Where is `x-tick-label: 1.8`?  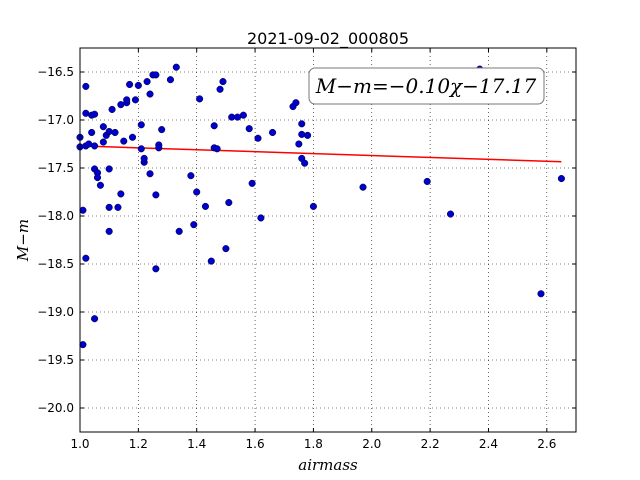 x-tick-label: 1.8 is located at coordinates (313, 444).